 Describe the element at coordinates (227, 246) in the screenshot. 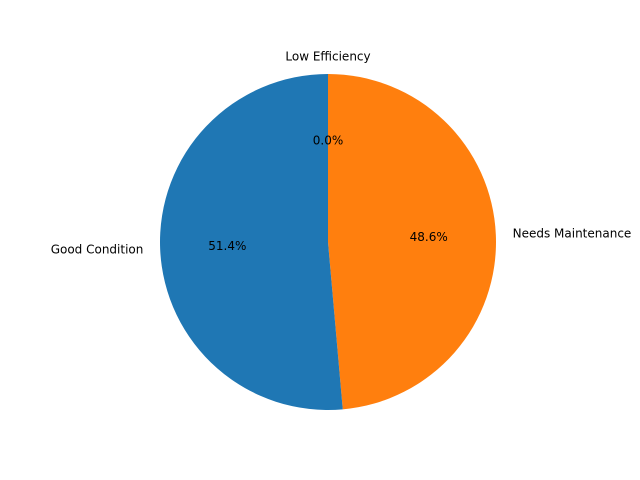

I see `pct-label-good-condition: 51.4%` at that location.